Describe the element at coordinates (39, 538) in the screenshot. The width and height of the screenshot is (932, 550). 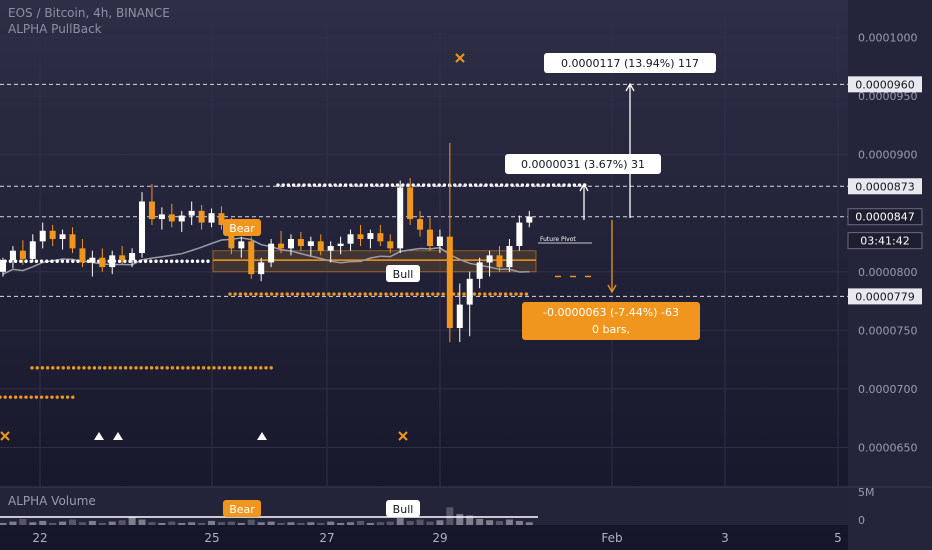
I see `time-tick-label: 22` at that location.